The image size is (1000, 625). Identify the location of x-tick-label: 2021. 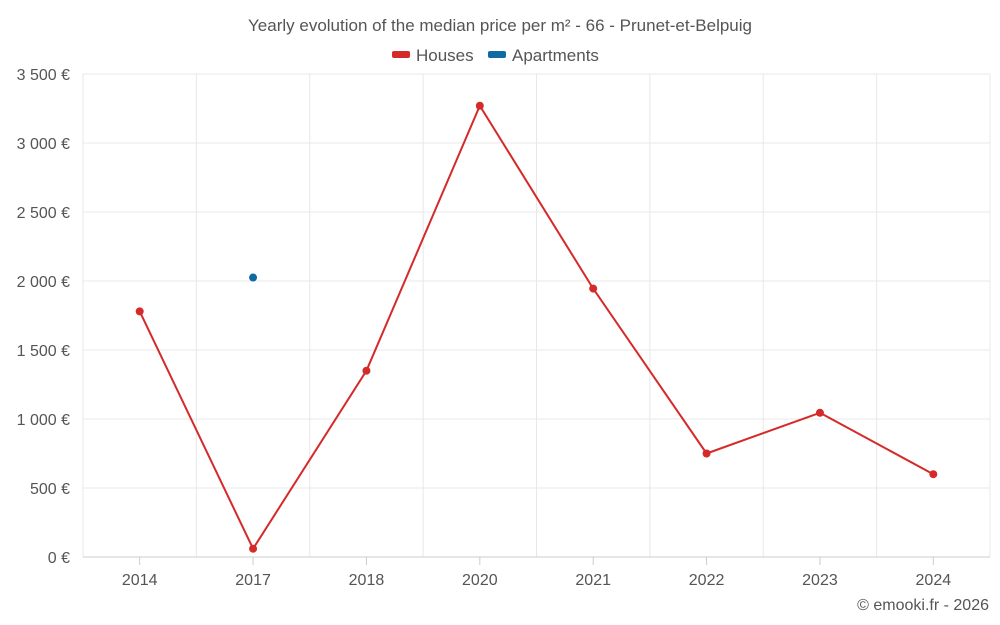
(593, 580).